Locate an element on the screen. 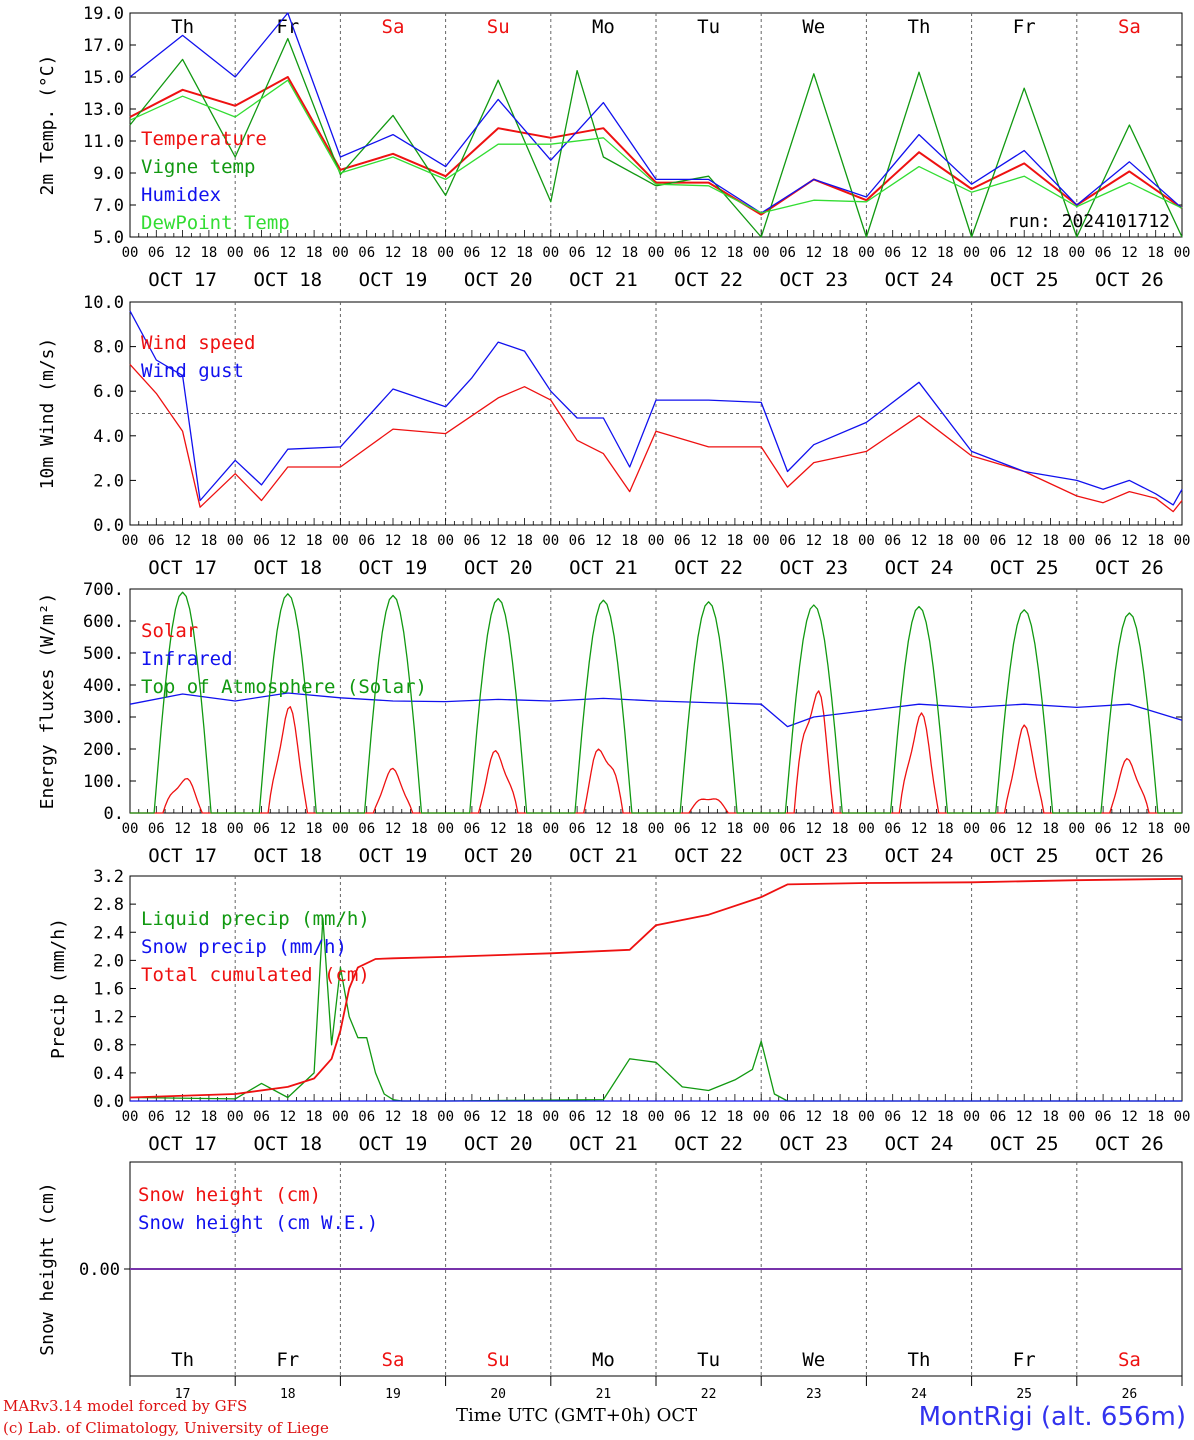  energy-date-label: OCT 26 is located at coordinates (1129, 856).